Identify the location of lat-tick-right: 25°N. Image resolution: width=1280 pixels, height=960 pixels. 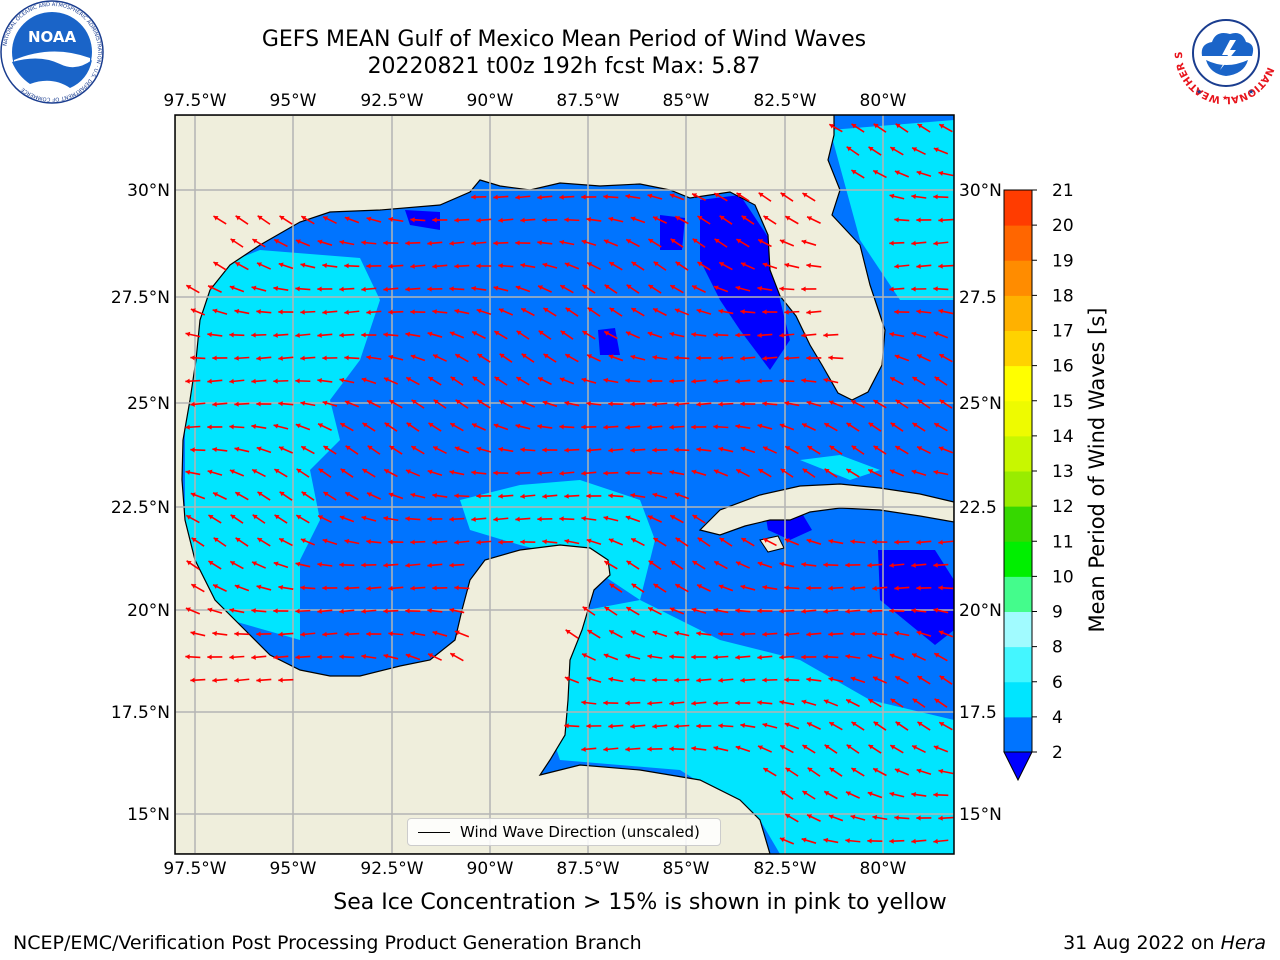
(980, 404).